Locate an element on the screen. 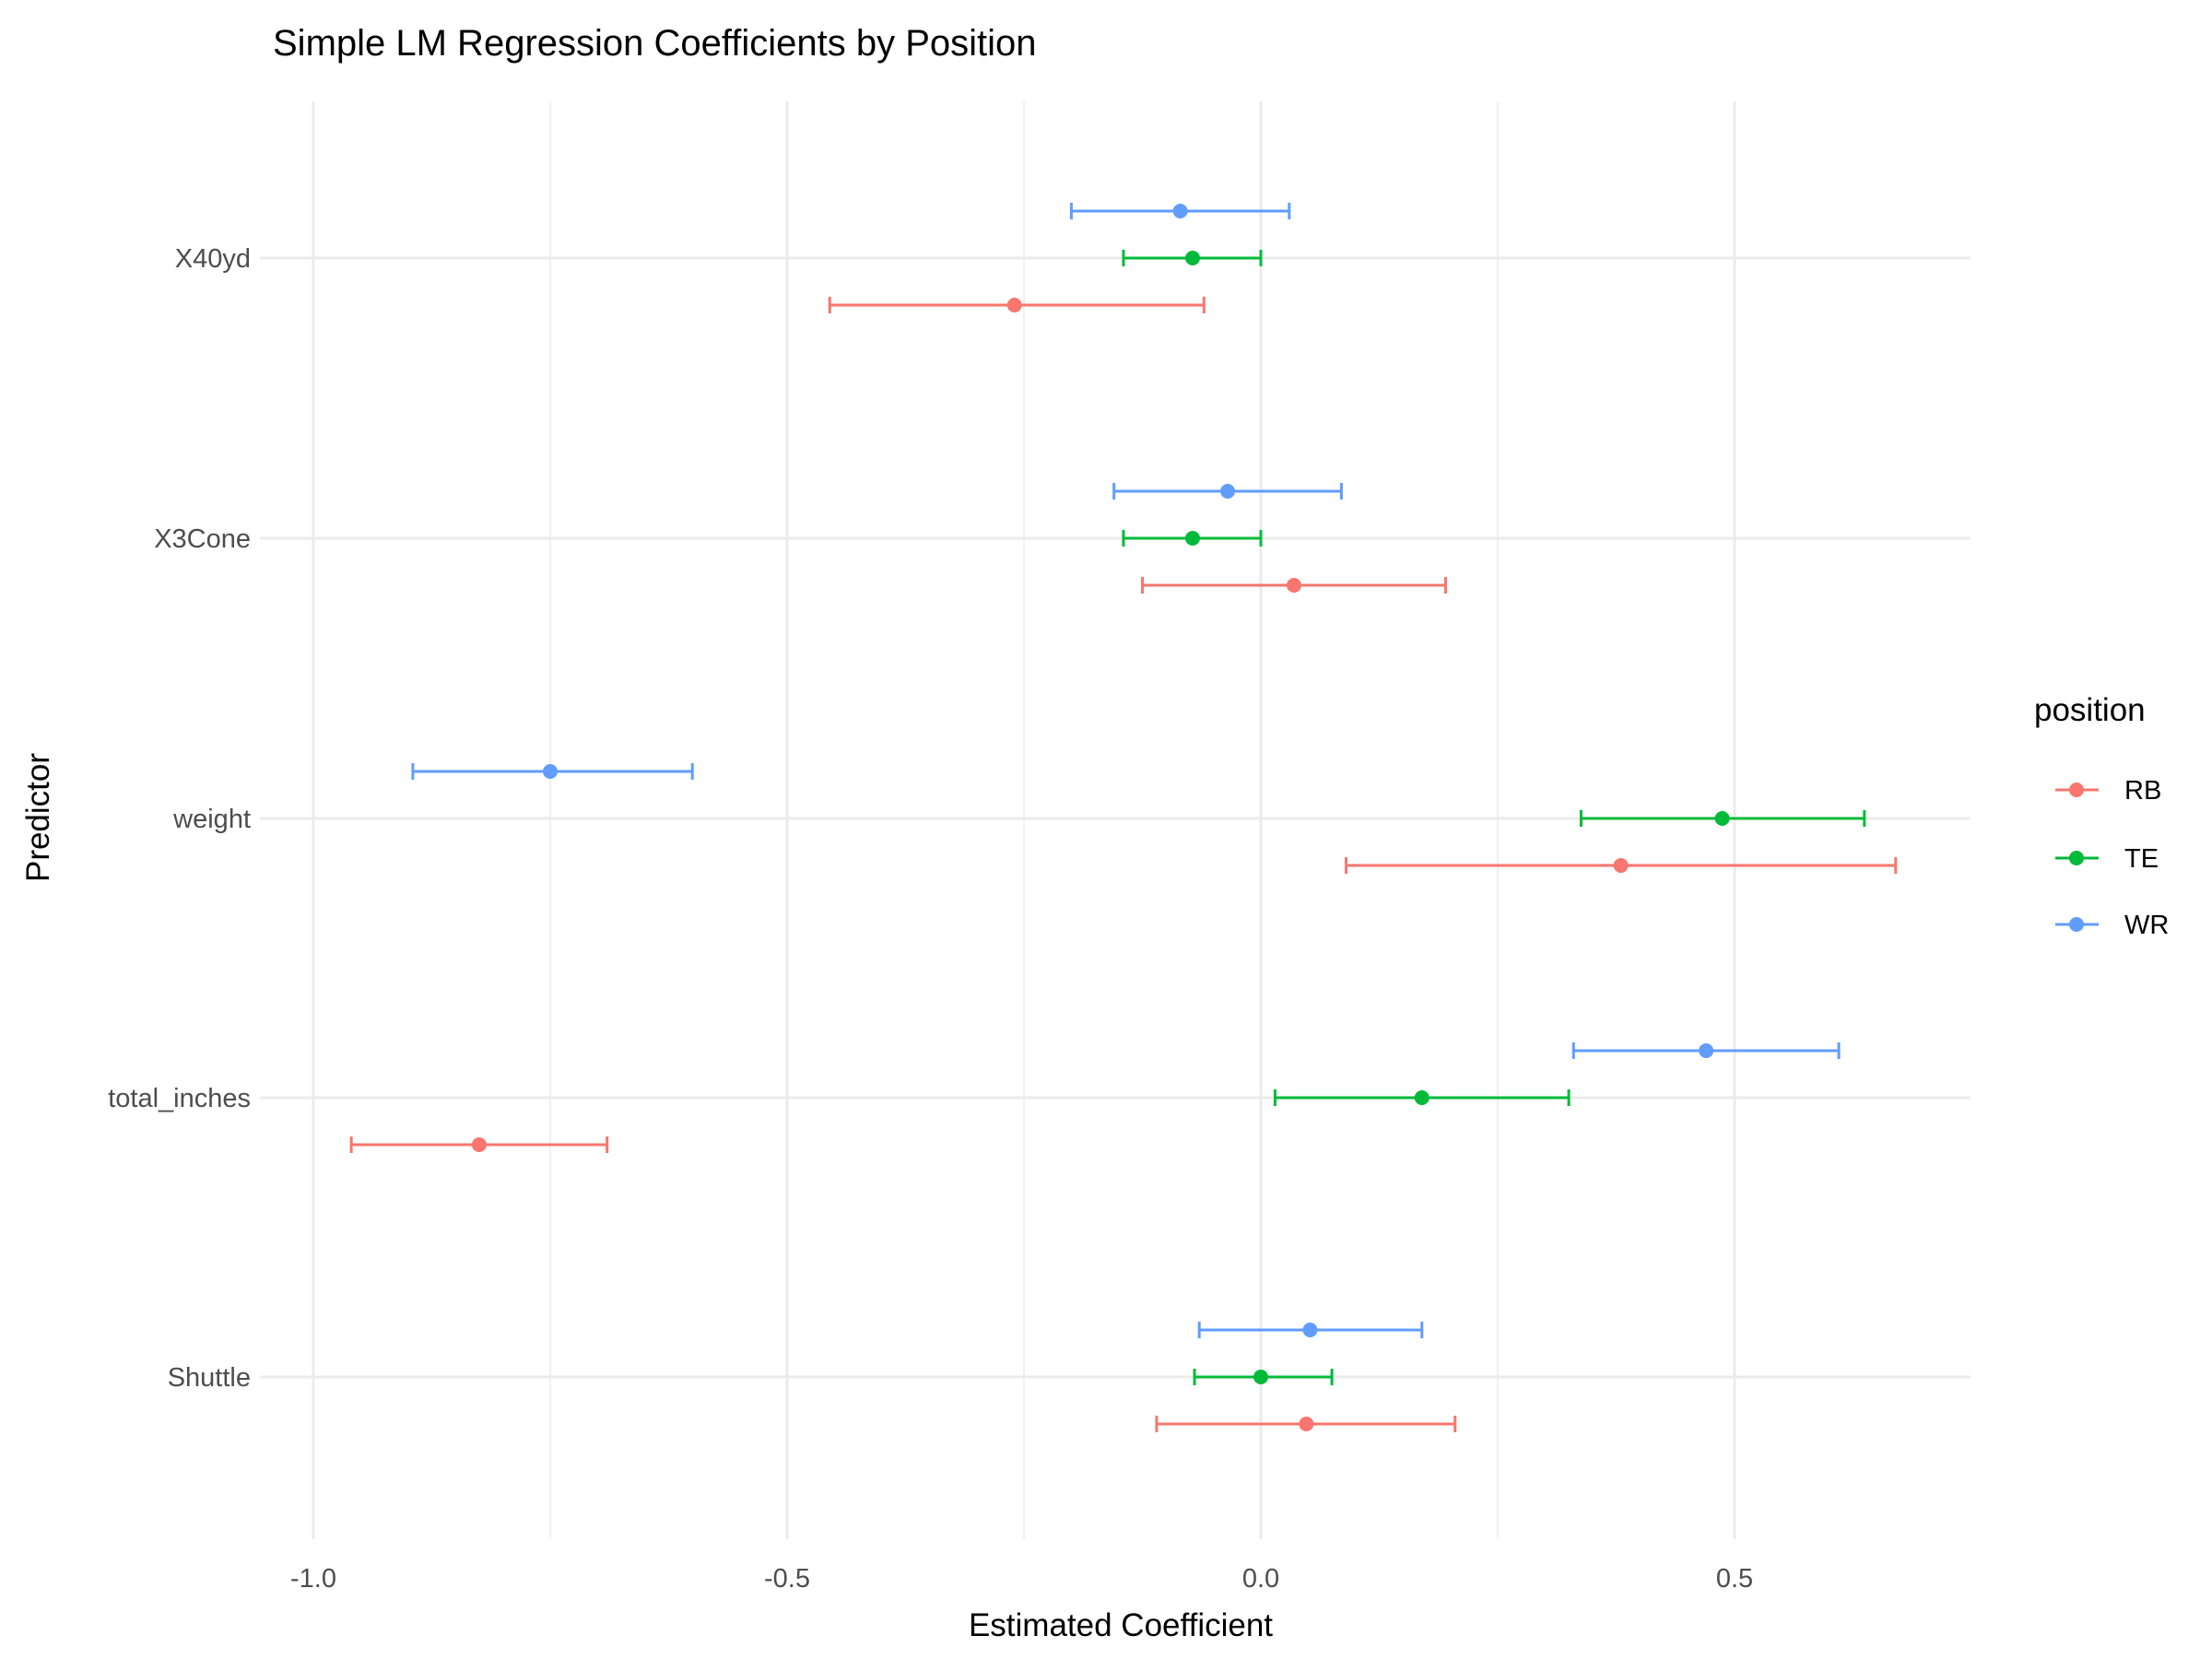 Image resolution: width=2212 pixels, height=1659 pixels. y-axis-title: Predictor is located at coordinates (38, 817).